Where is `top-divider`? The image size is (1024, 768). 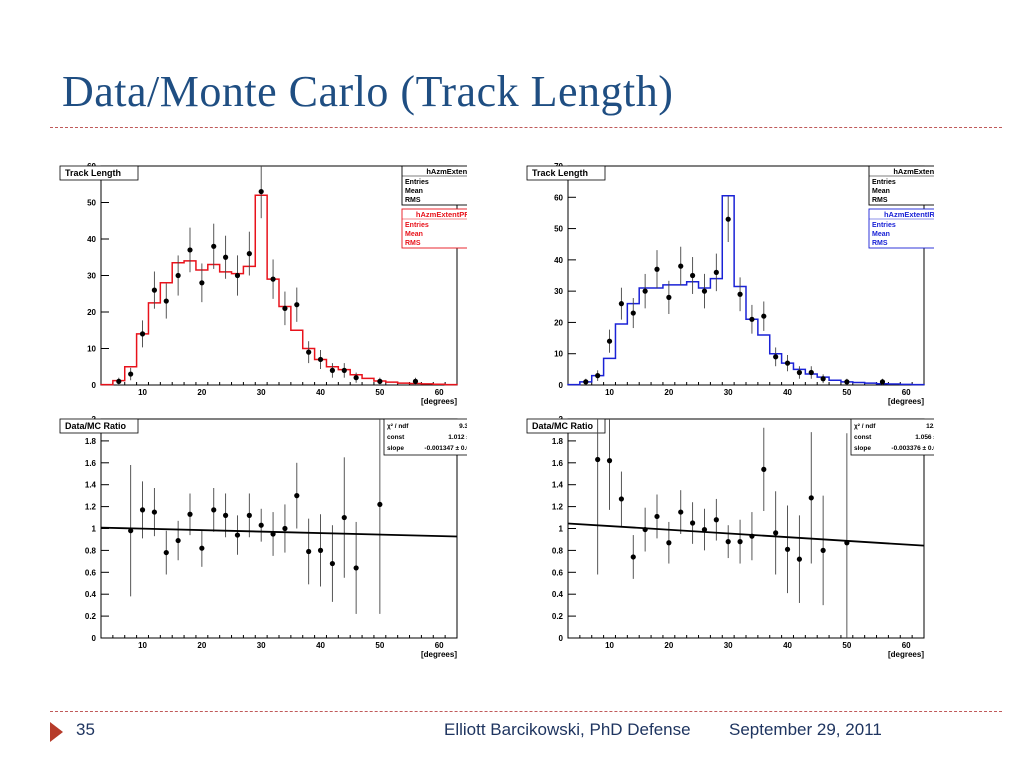
top-divider is located at coordinates (526, 127).